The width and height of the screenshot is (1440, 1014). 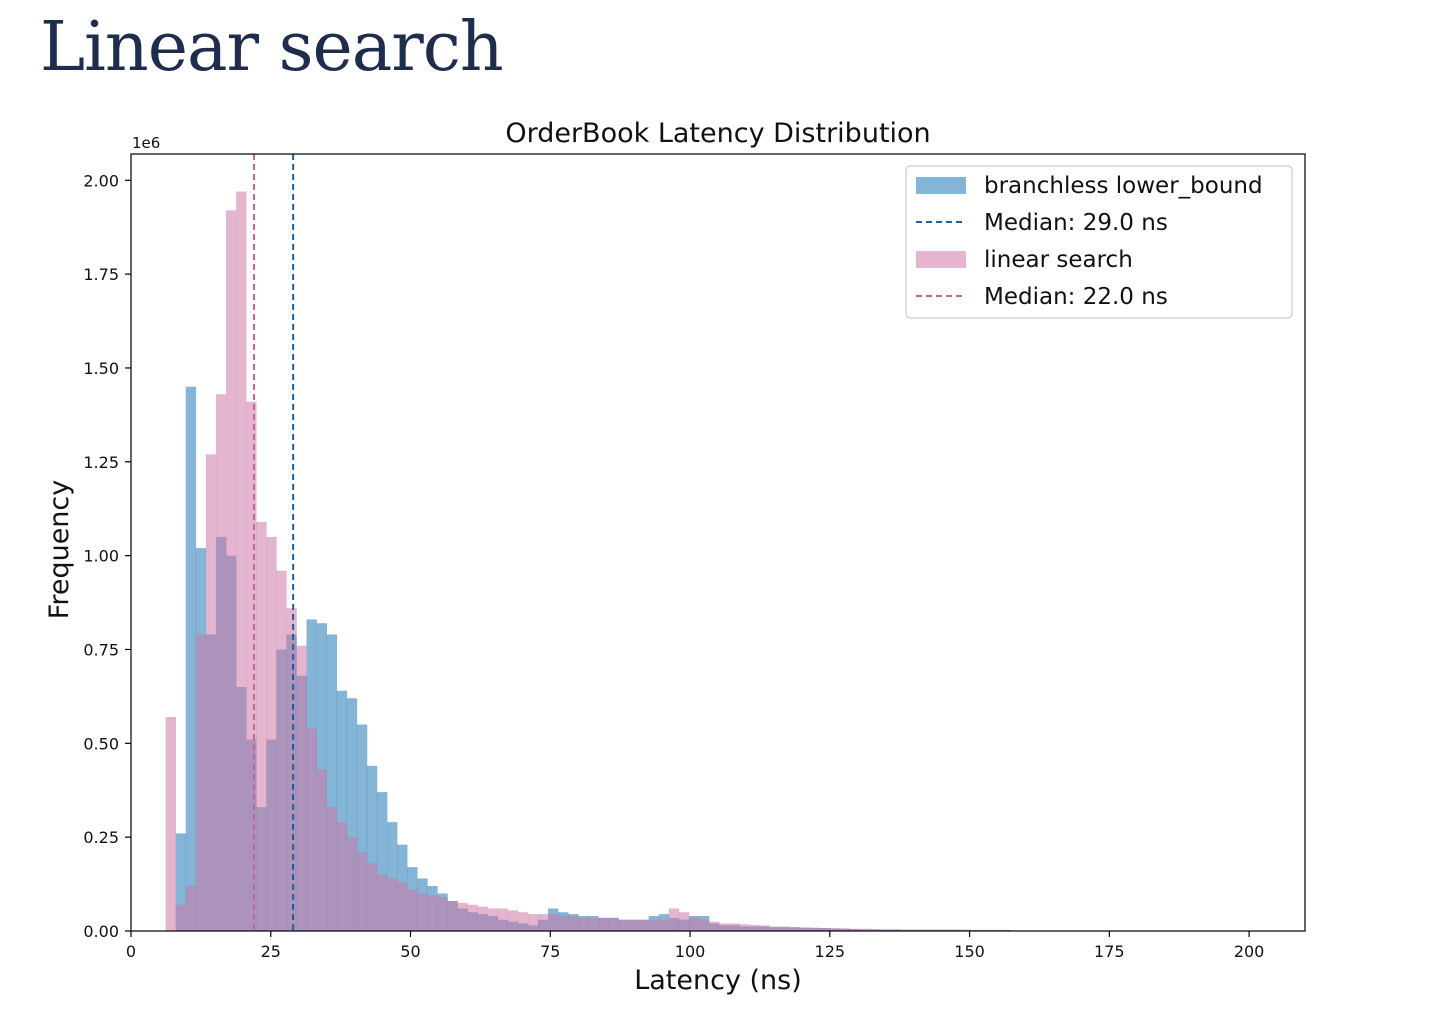 I want to click on x-tick-label: 75, so click(x=550, y=951).